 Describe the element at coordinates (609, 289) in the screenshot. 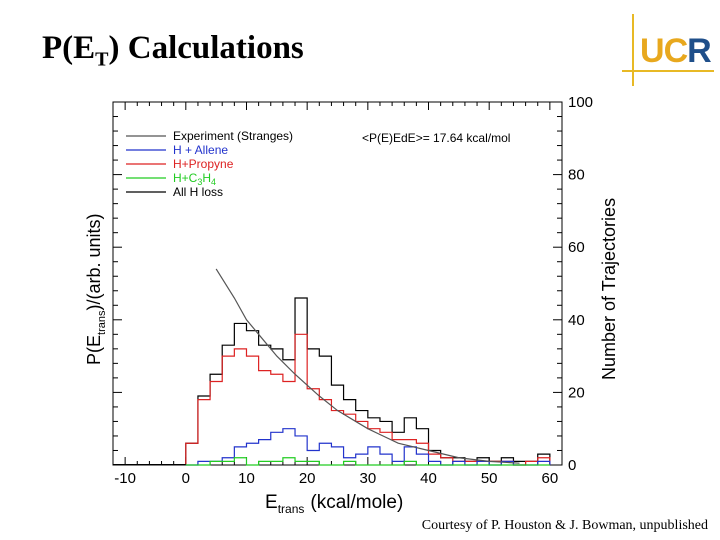

I see `y-axis-label-right: Number of Trajectories` at that location.